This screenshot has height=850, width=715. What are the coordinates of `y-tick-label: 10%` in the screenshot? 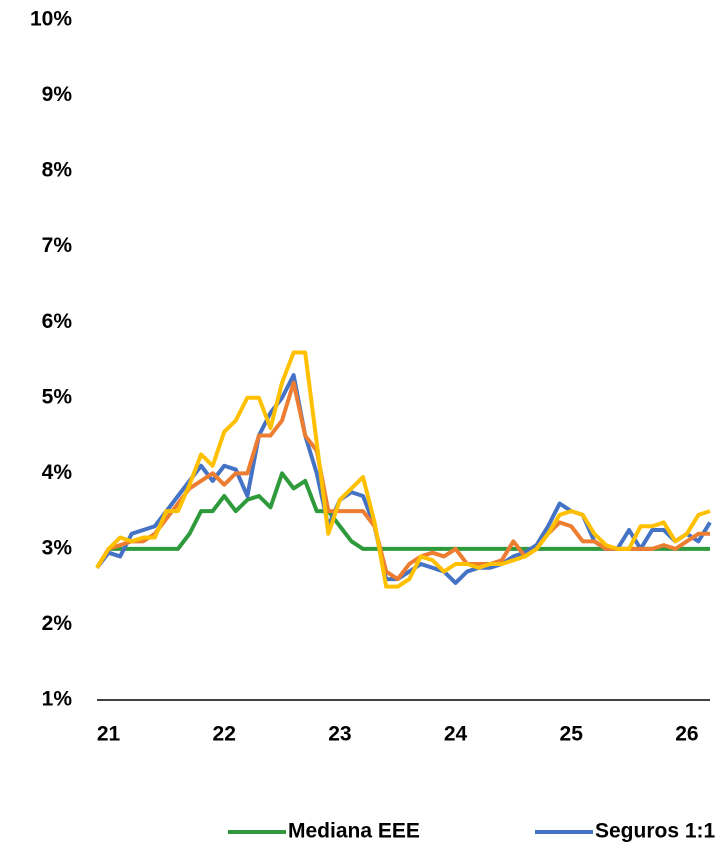 It's located at (51, 19).